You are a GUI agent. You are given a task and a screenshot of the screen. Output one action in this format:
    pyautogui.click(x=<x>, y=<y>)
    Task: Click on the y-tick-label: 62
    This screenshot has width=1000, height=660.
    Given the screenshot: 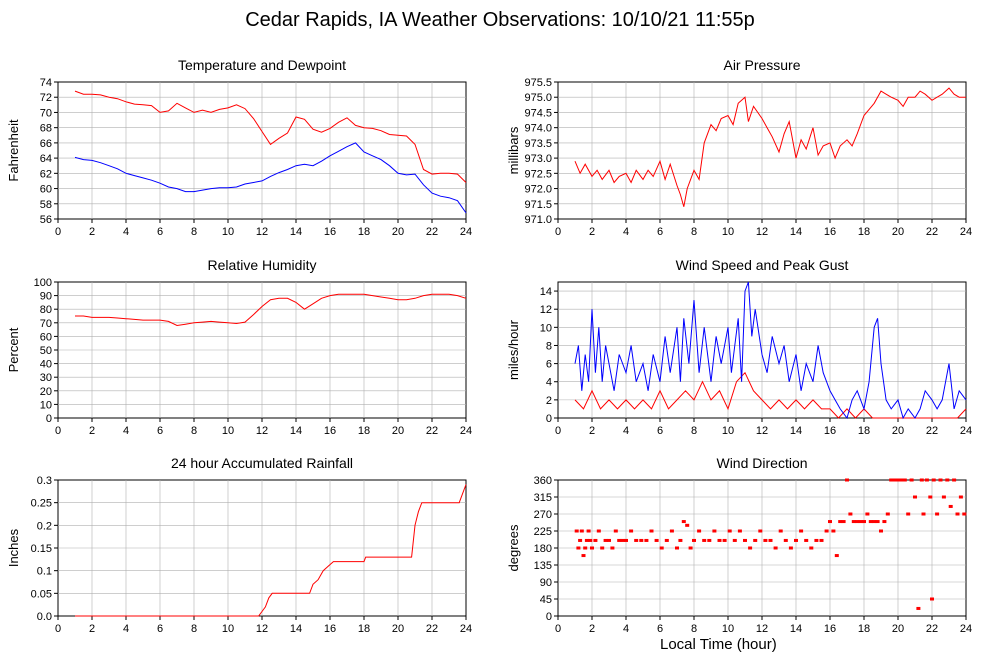 What is the action you would take?
    pyautogui.click(x=46, y=174)
    